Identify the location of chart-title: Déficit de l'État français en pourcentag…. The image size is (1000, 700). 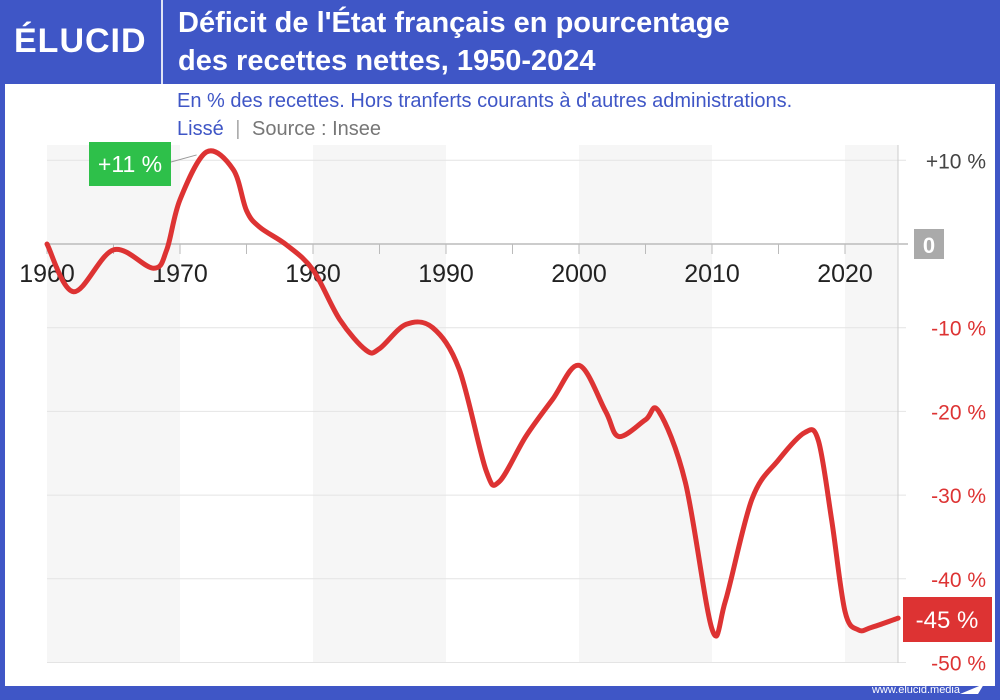
(578, 42).